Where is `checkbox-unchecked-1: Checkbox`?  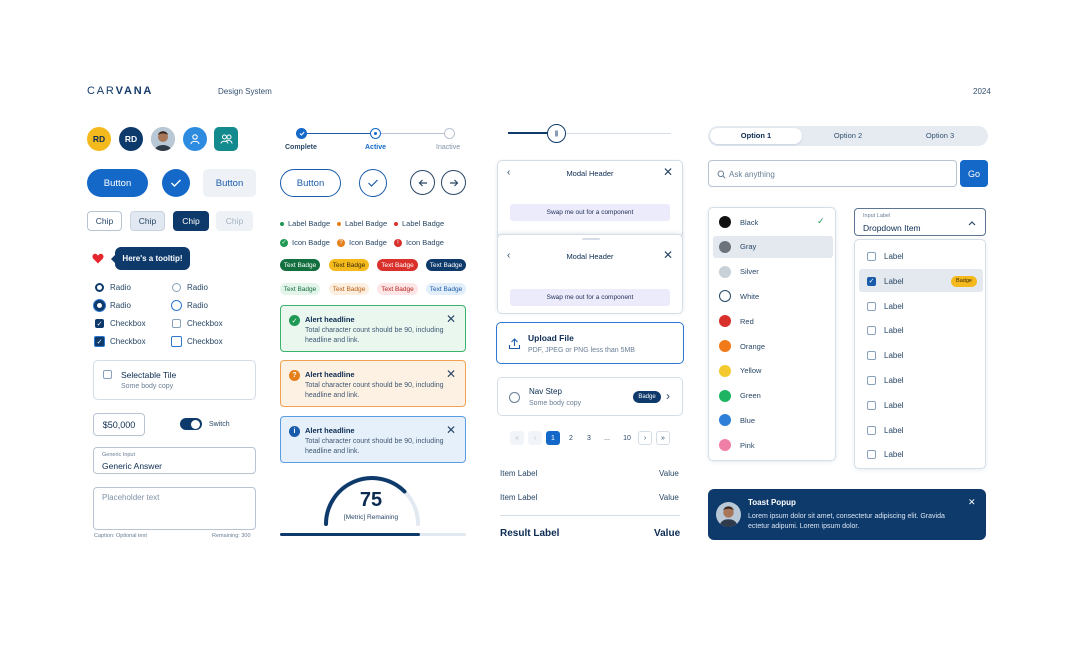
checkbox-unchecked-1: Checkbox is located at coordinates (197, 323).